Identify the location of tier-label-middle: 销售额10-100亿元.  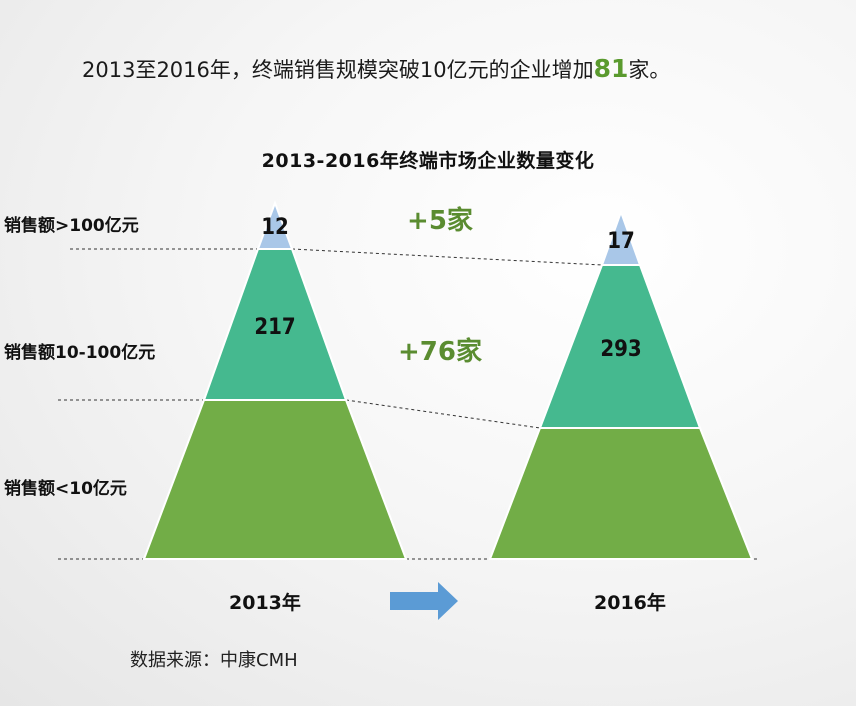
(80, 353).